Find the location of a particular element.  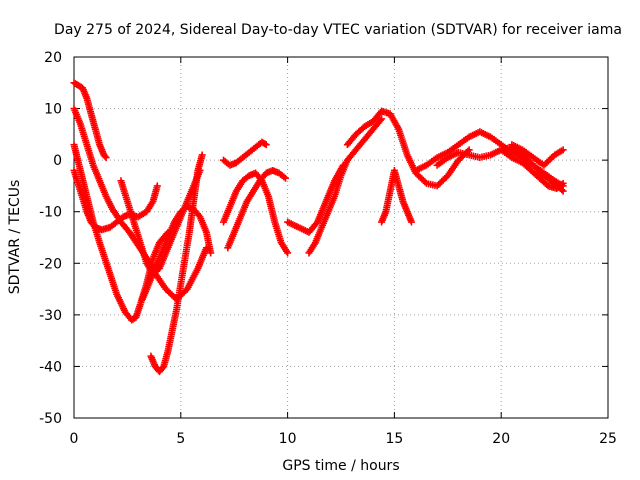

x-tick-label: 5 is located at coordinates (180, 439).